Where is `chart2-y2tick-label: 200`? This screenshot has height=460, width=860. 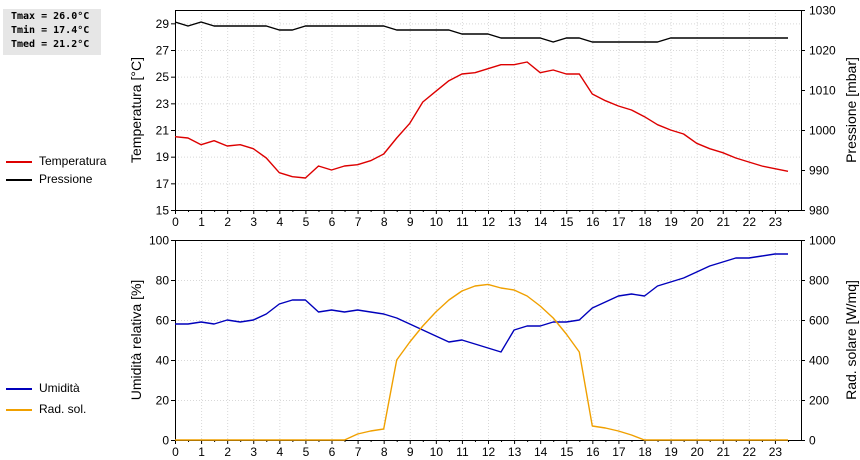
chart2-y2tick-label: 200 is located at coordinates (819, 401).